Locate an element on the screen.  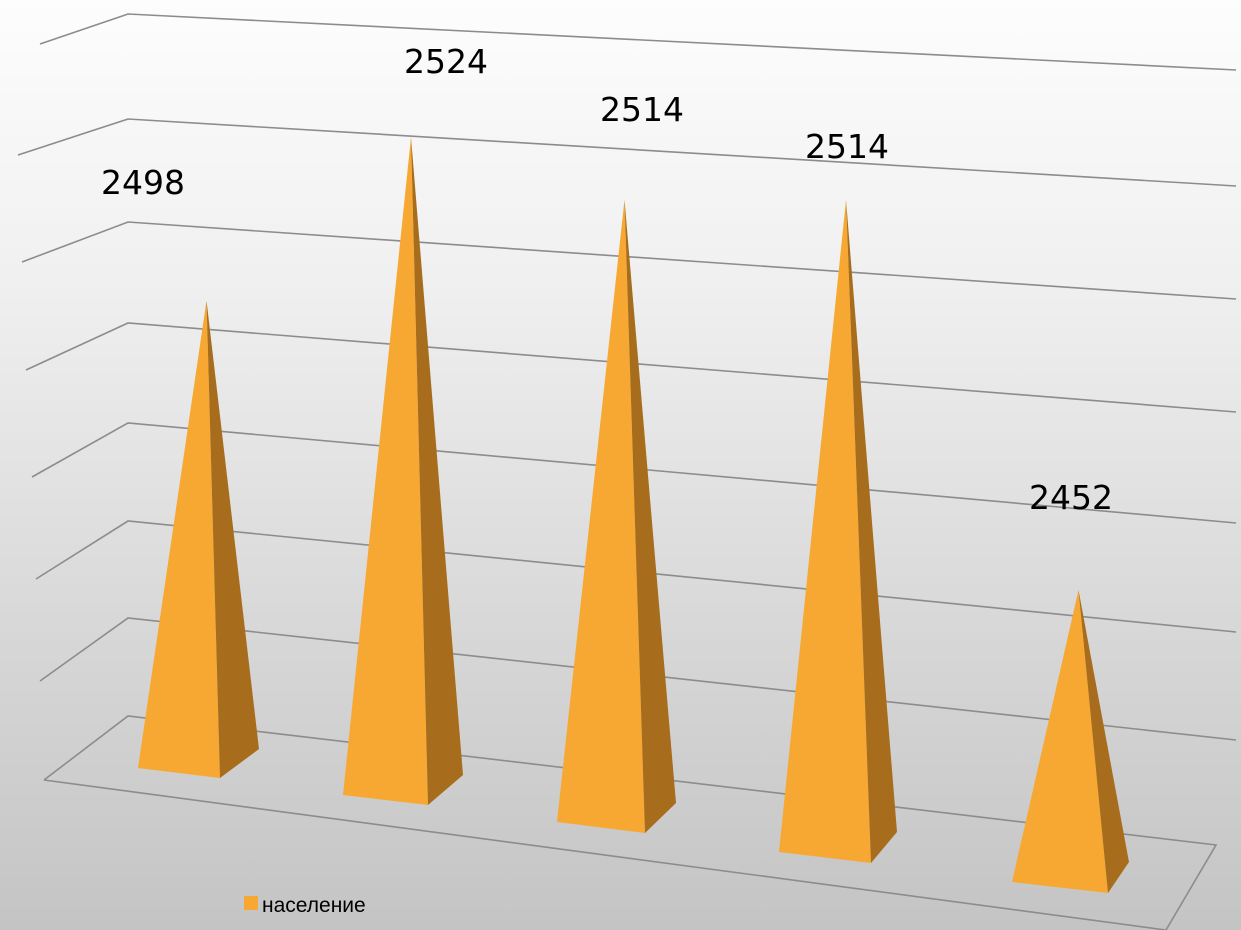
data-label: 2498 is located at coordinates (143, 182).